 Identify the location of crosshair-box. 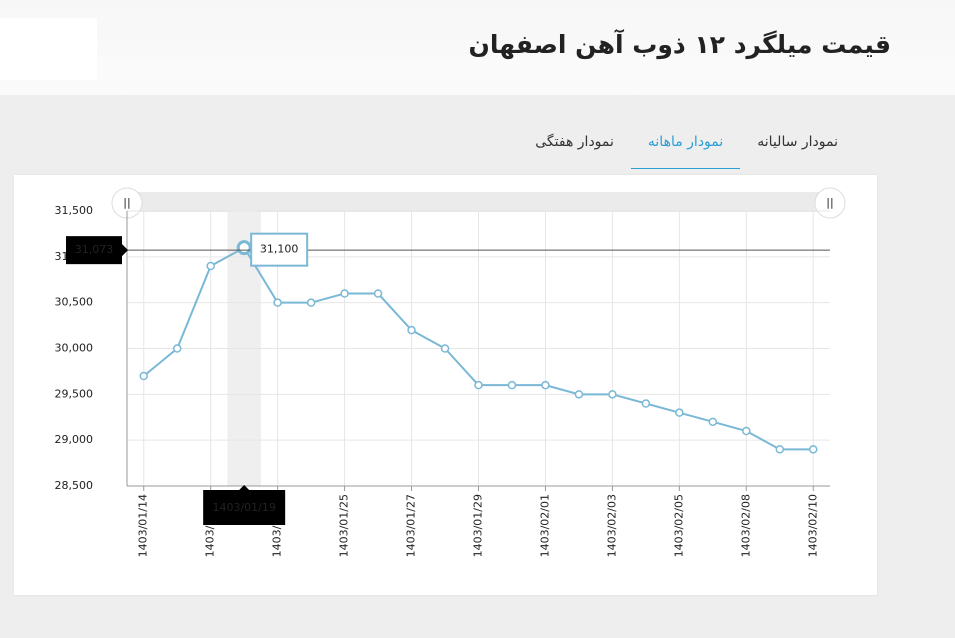
(94, 250).